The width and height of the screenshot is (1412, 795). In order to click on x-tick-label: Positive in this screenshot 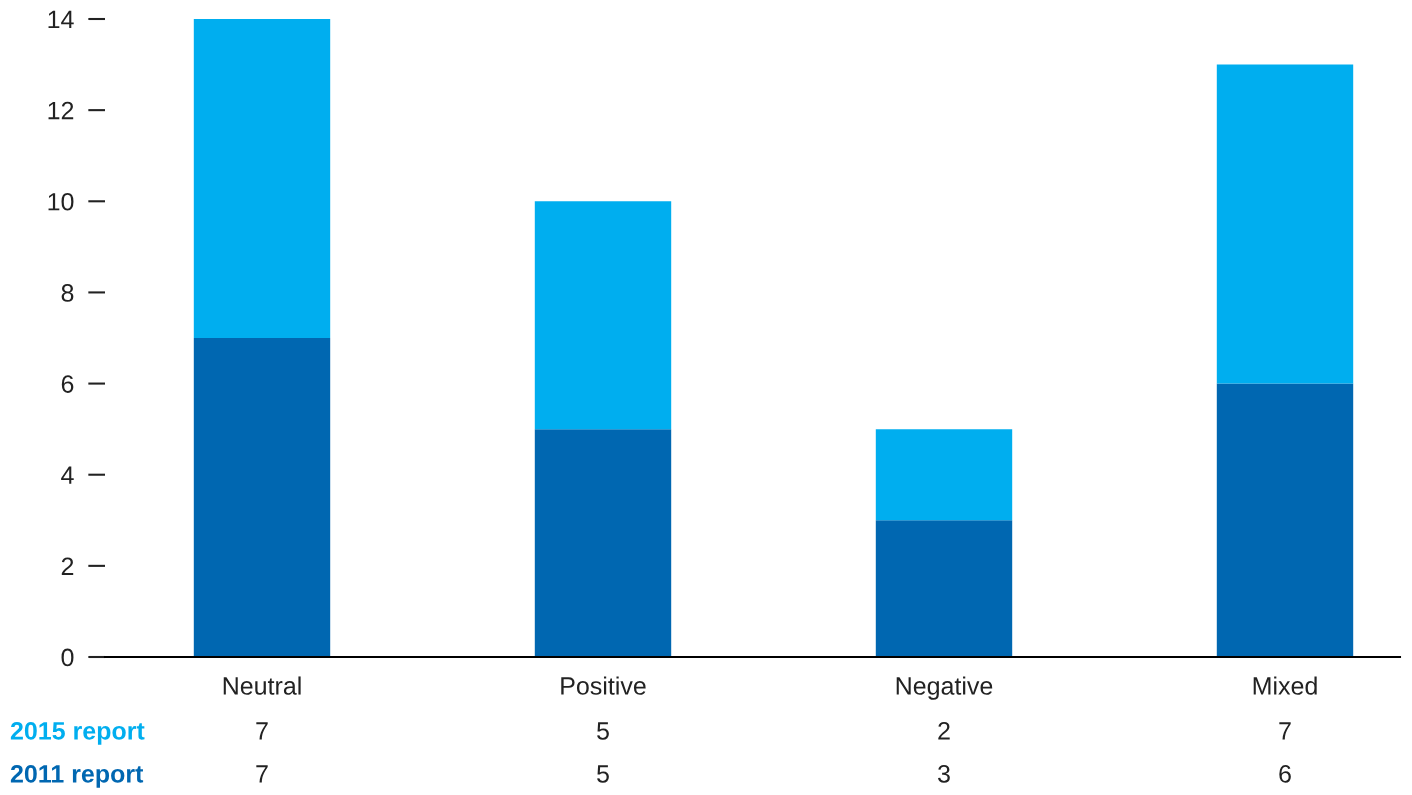, I will do `click(603, 685)`.